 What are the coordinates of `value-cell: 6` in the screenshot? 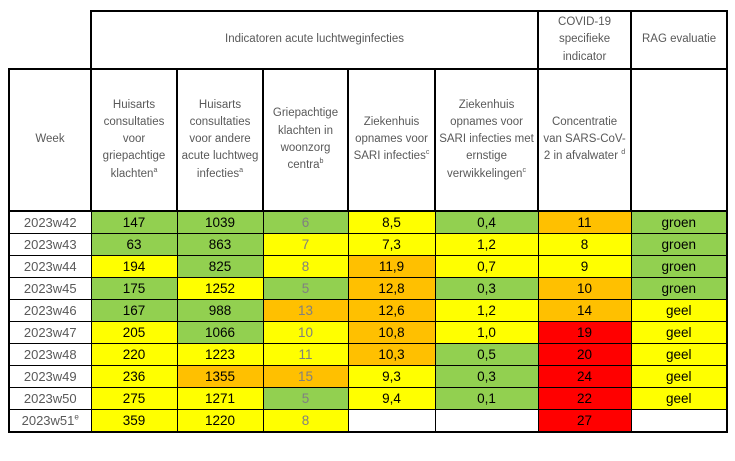 It's located at (305, 222).